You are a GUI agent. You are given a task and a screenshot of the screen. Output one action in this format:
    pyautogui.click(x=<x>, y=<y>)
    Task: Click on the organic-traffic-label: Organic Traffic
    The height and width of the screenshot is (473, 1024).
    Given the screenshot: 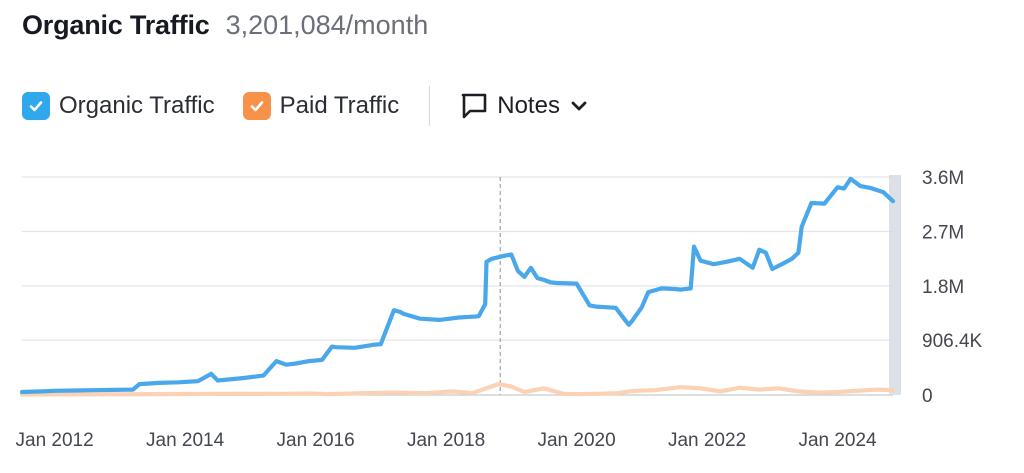 What is the action you would take?
    pyautogui.click(x=137, y=105)
    